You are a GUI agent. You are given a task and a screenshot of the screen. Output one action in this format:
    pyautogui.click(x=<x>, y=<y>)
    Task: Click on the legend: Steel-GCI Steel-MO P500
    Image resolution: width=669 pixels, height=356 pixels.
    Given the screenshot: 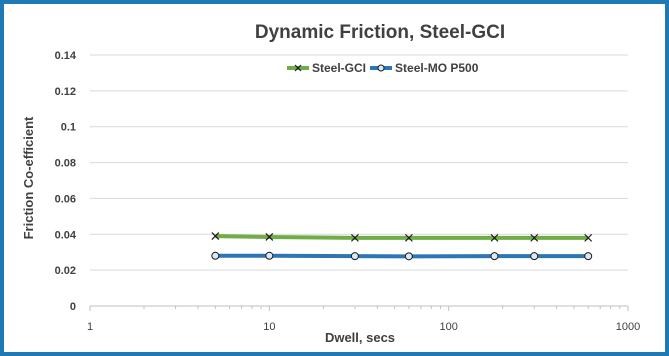 What is the action you would take?
    pyautogui.click(x=383, y=68)
    